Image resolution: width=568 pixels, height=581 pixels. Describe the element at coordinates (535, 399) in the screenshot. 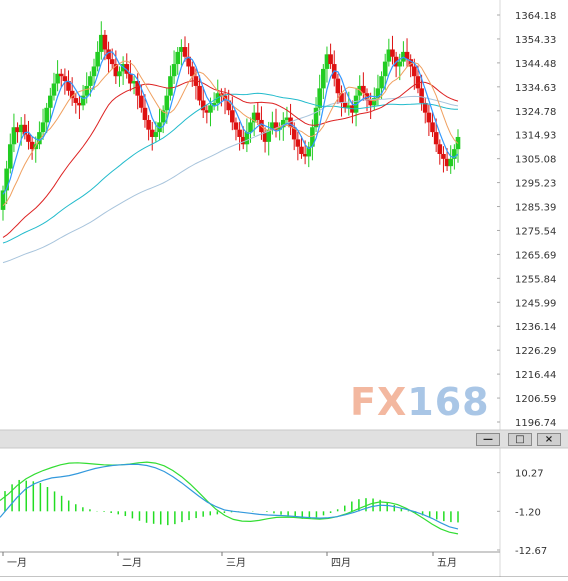

I see `y-tick-label: 1206.59` at that location.